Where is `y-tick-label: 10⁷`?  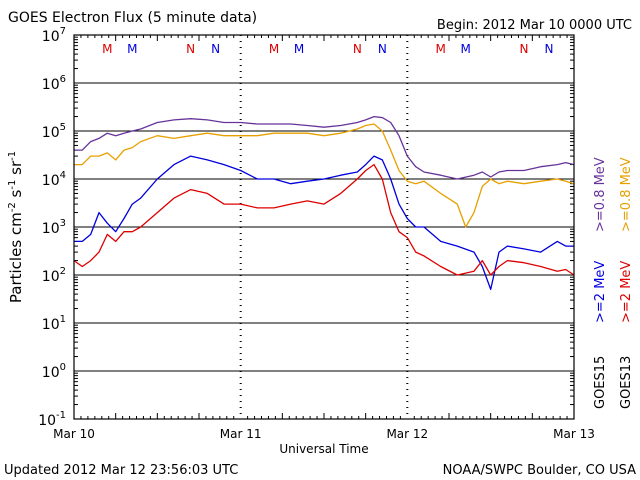
y-tick-label: 10⁷ is located at coordinates (54, 35).